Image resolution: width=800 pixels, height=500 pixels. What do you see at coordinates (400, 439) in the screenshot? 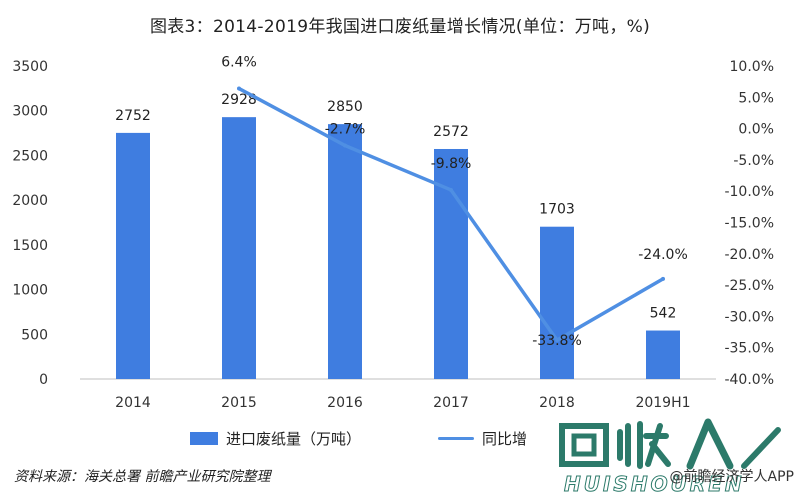
I see `legend: 进口废纸量（万吨） 同比增` at bounding box center [400, 439].